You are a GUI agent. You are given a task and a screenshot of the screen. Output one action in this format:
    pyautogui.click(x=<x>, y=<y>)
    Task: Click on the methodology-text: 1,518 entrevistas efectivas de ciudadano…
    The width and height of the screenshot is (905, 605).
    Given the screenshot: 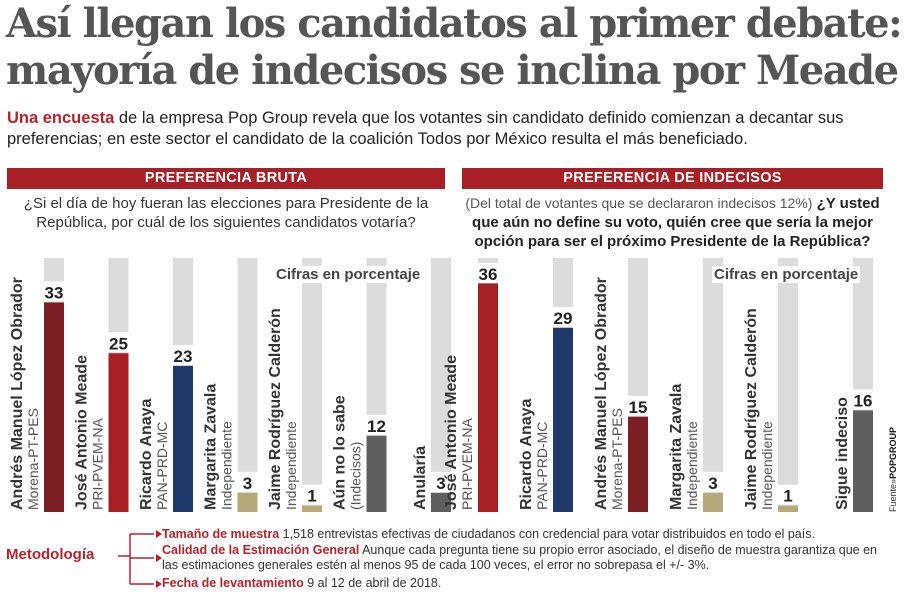 What is the action you would take?
    pyautogui.click(x=547, y=534)
    